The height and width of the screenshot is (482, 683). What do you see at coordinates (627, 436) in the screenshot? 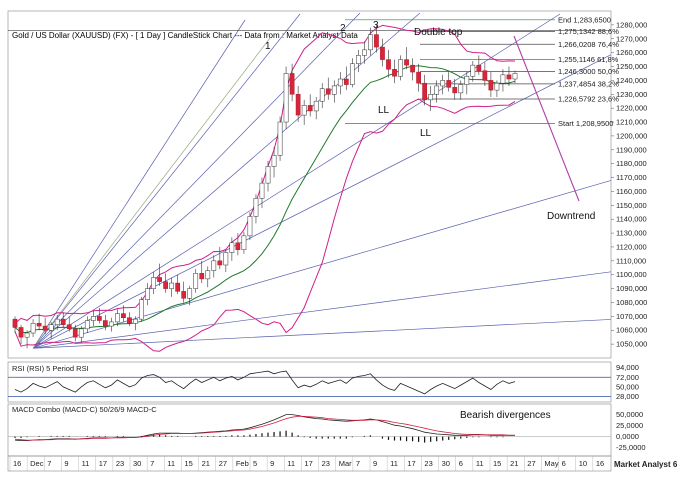
I see `macd-tick-label: 0,0000` at bounding box center [627, 436].